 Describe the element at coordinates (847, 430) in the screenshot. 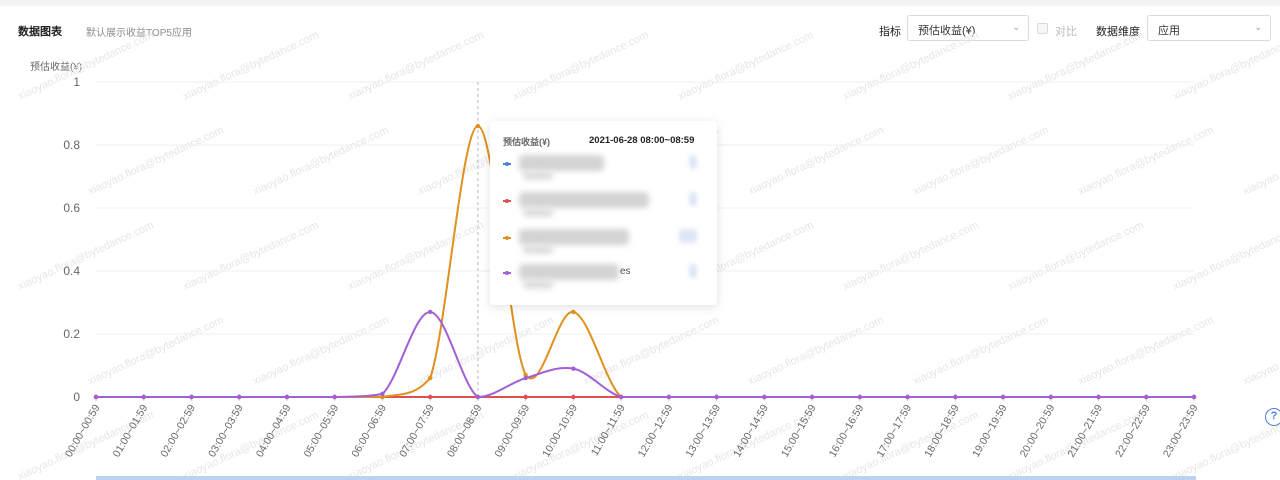

I see `x-tick-label: 16:00~16:59` at that location.